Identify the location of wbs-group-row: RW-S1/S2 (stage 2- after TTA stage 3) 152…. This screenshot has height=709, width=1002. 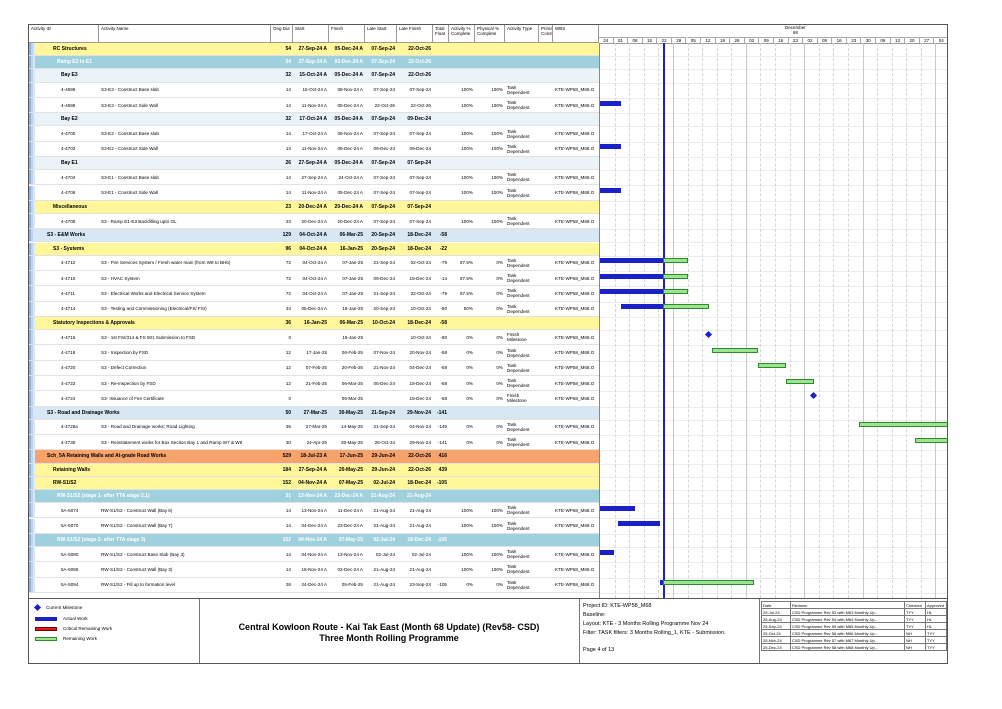
(314, 540).